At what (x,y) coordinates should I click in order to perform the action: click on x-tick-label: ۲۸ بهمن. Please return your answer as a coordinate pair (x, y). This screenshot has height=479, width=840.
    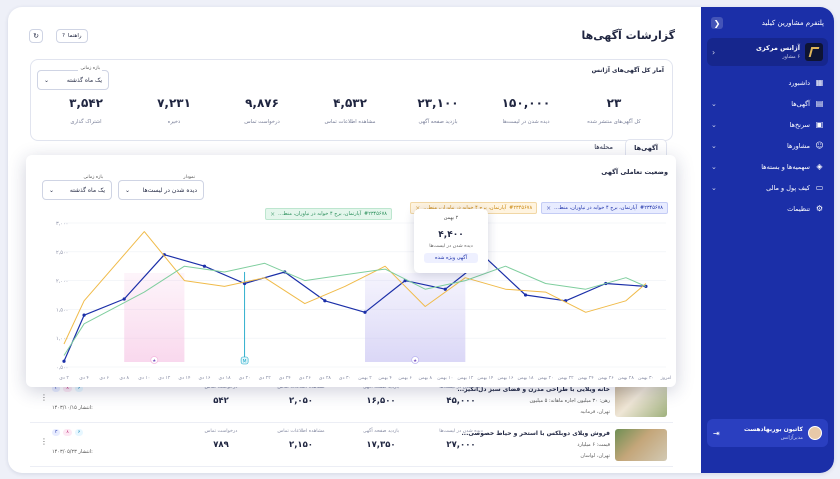
    Looking at the image, I should click on (626, 378).